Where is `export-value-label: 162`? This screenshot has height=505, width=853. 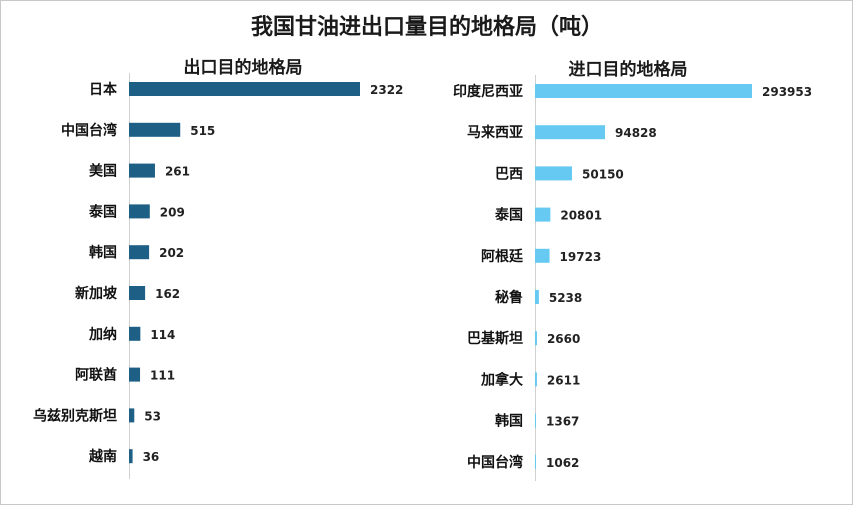
export-value-label: 162 is located at coordinates (167, 294).